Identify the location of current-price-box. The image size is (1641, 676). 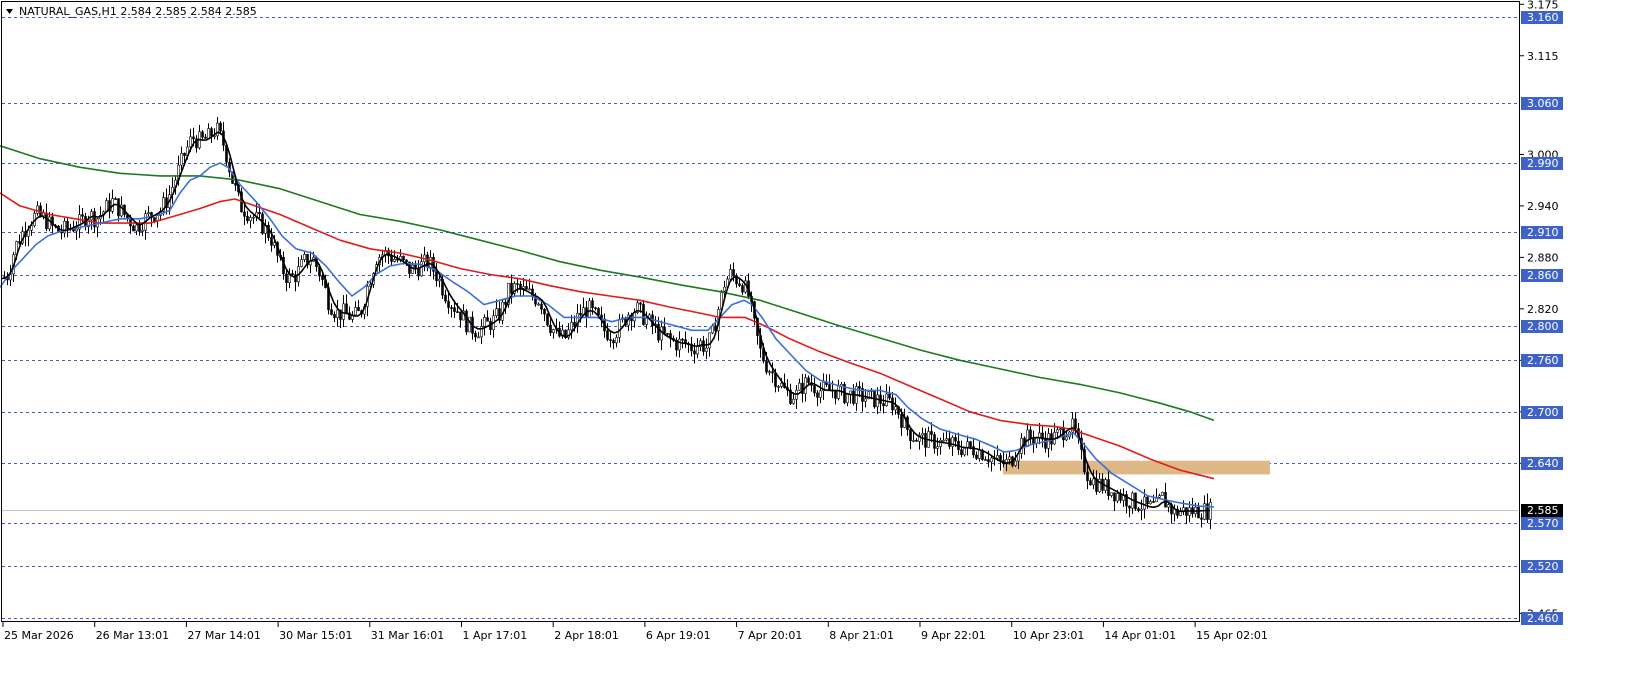
(1542, 510).